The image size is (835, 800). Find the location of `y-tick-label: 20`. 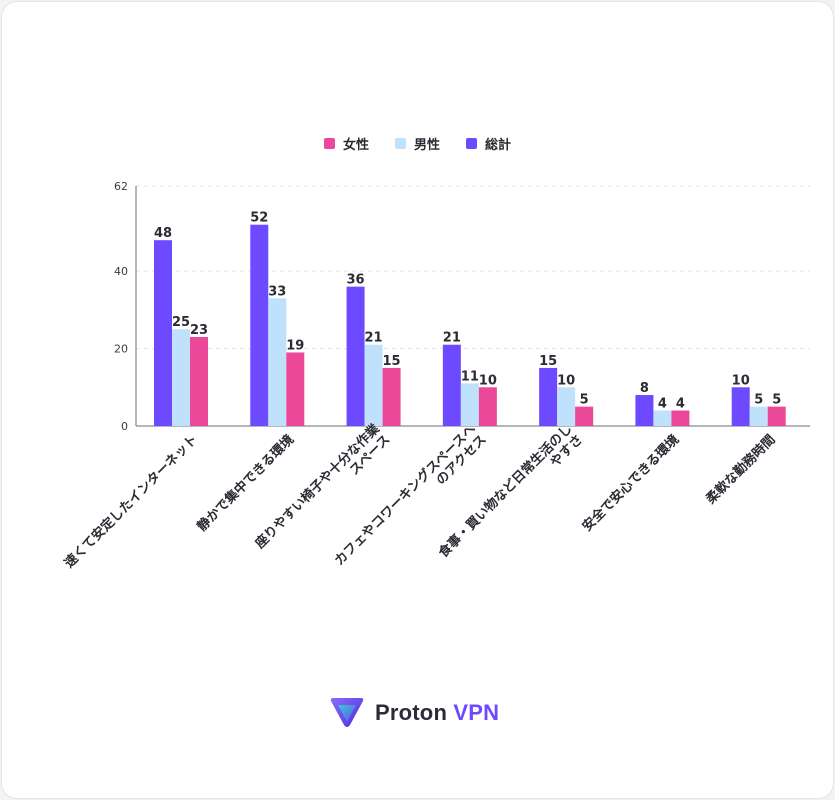

y-tick-label: 20 is located at coordinates (121, 349).